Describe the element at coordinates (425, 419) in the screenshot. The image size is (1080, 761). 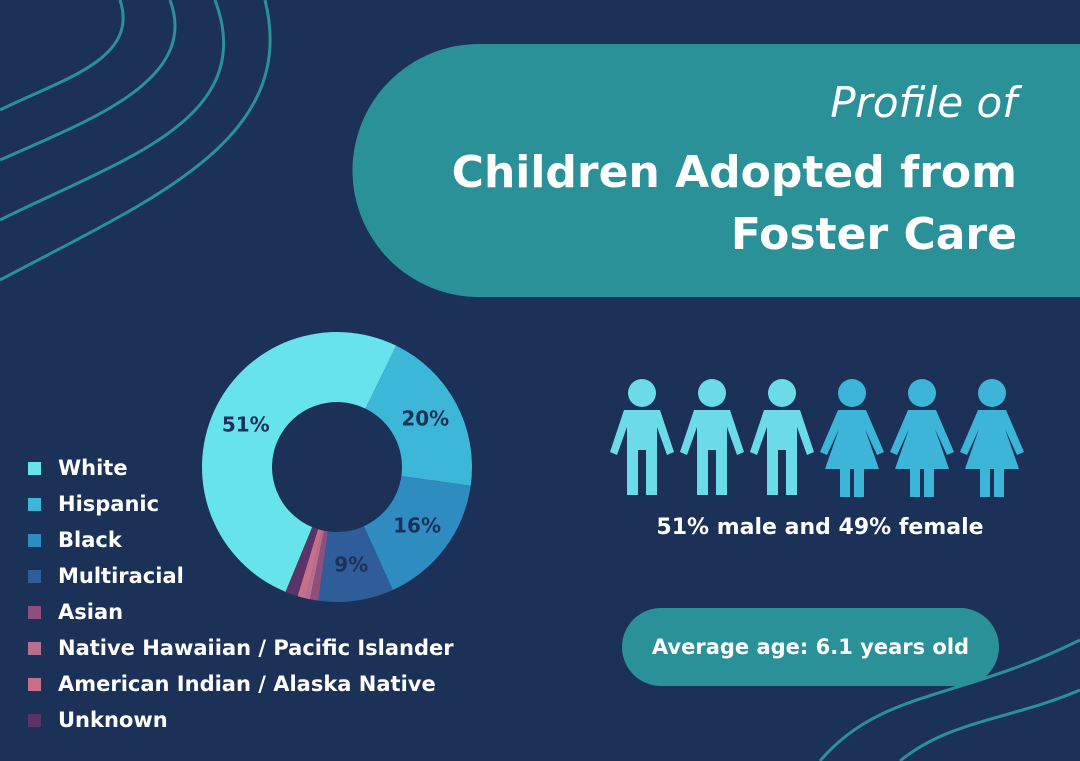
I see `data-label: 20%` at that location.